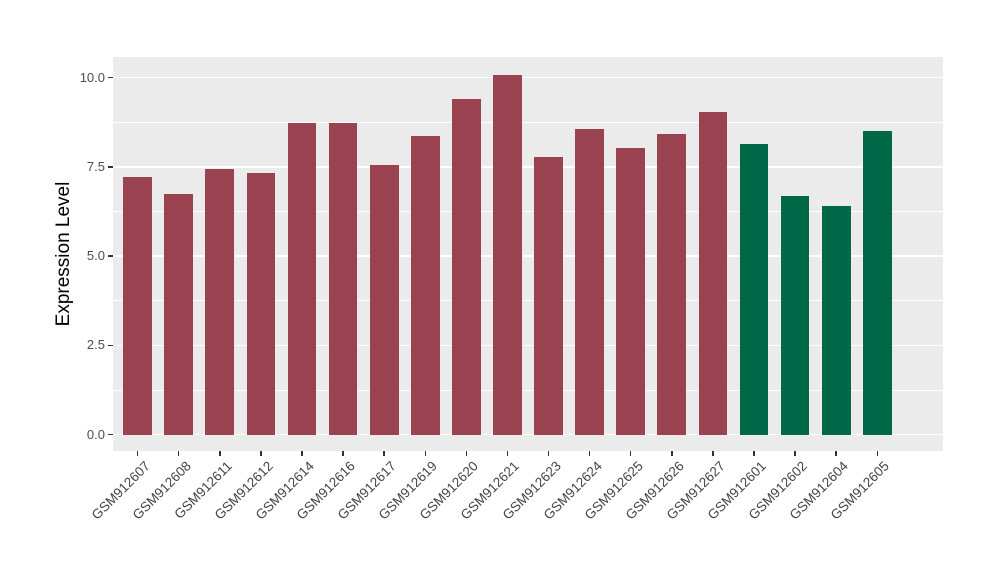  Describe the element at coordinates (95, 166) in the screenshot. I see `y-tick-label: 7.5` at that location.